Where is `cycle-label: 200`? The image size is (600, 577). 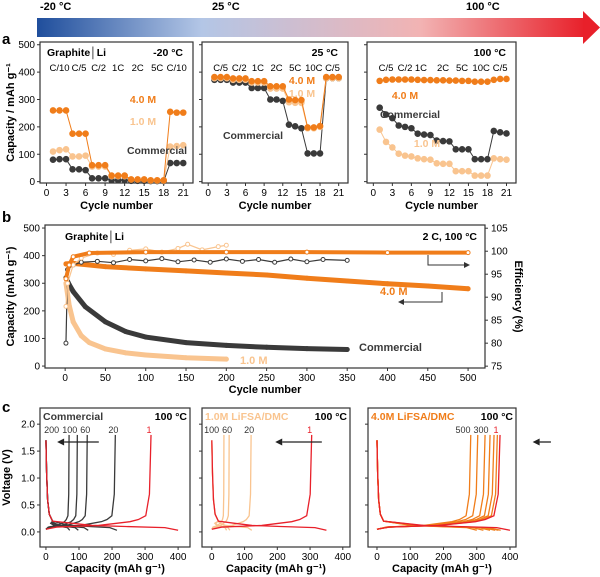
cycle-label: 200 is located at coordinates (51, 430).